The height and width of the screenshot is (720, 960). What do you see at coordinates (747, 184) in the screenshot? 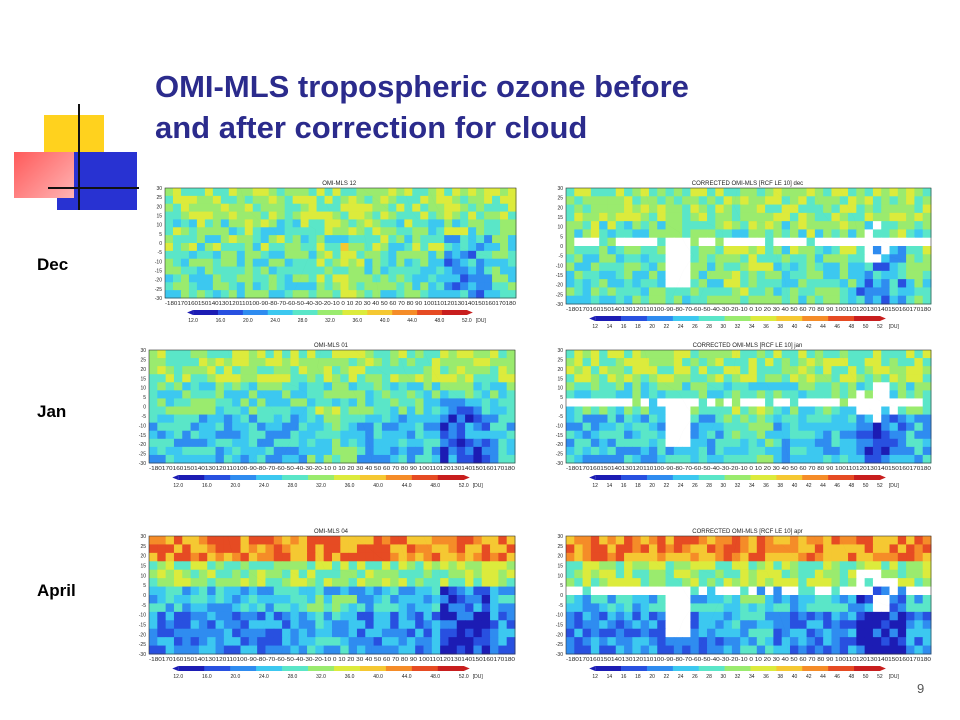
I see `map-title: CORRECTED OMI-MLS [RCF LE 10] dec` at bounding box center [747, 184].